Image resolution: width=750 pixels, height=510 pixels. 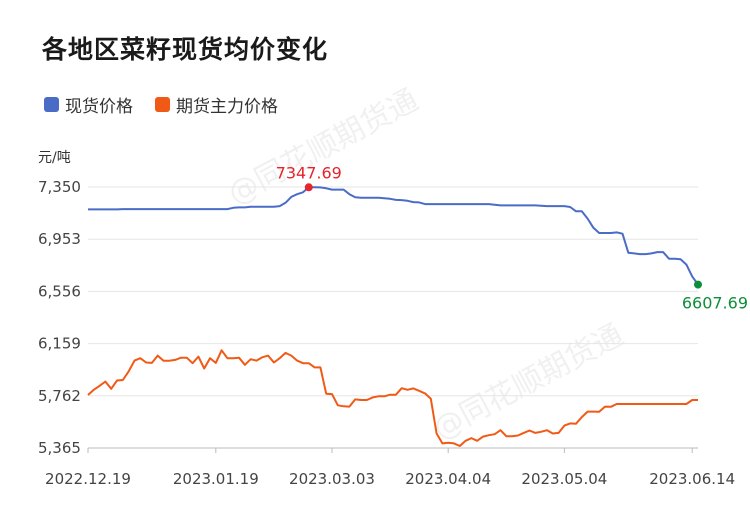 I want to click on x-tick-label: 2023.01.19, so click(x=216, y=479).